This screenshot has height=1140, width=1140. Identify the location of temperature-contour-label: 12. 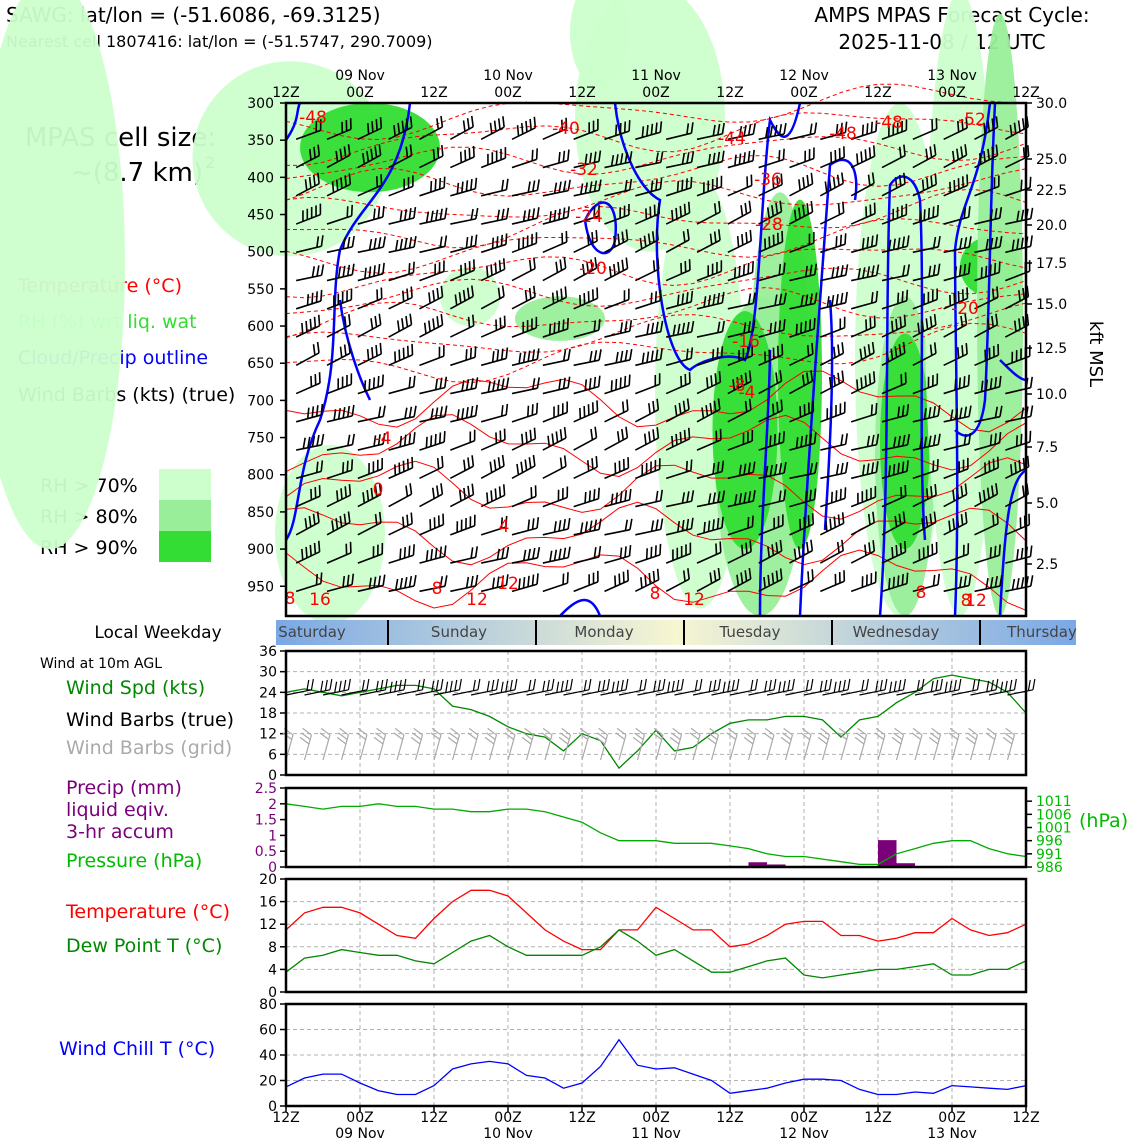
(976, 601).